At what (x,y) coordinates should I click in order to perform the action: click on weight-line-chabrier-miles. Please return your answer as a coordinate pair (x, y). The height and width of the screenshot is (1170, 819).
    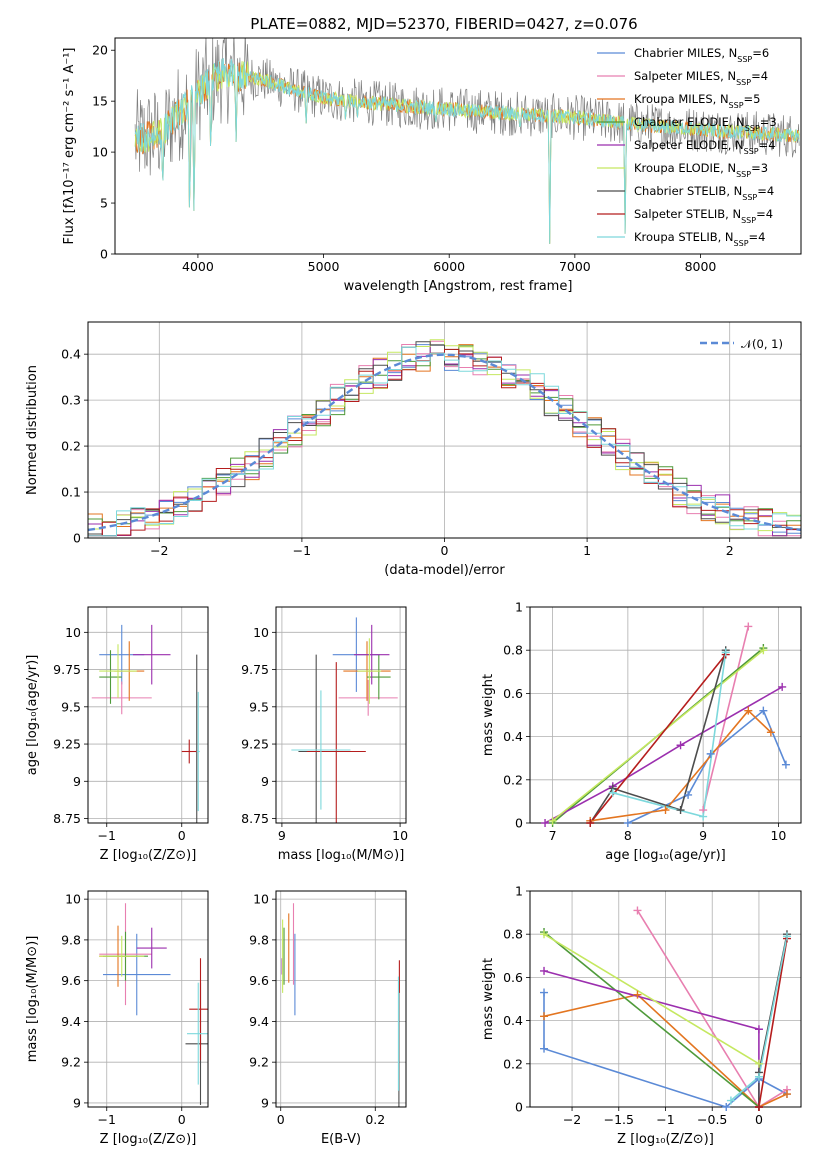
    Looking at the image, I should click on (665, 1049).